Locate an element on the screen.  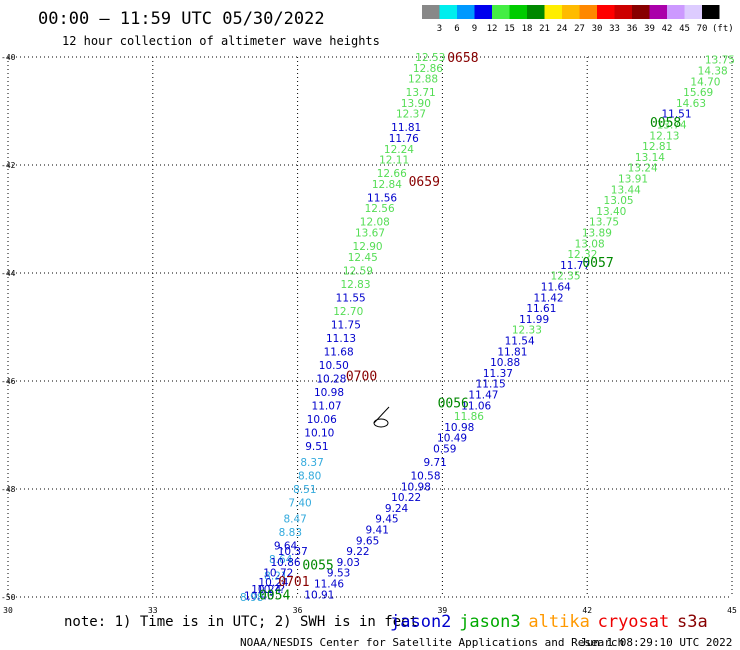
wave-height-label: 12.90 is located at coordinates (368, 247).